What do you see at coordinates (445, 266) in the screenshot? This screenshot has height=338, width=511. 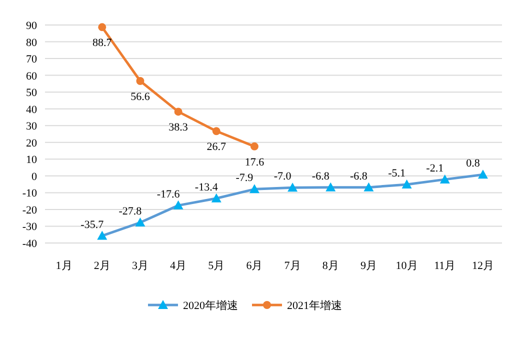 I see `x-tick-label: 11月` at bounding box center [445, 266].